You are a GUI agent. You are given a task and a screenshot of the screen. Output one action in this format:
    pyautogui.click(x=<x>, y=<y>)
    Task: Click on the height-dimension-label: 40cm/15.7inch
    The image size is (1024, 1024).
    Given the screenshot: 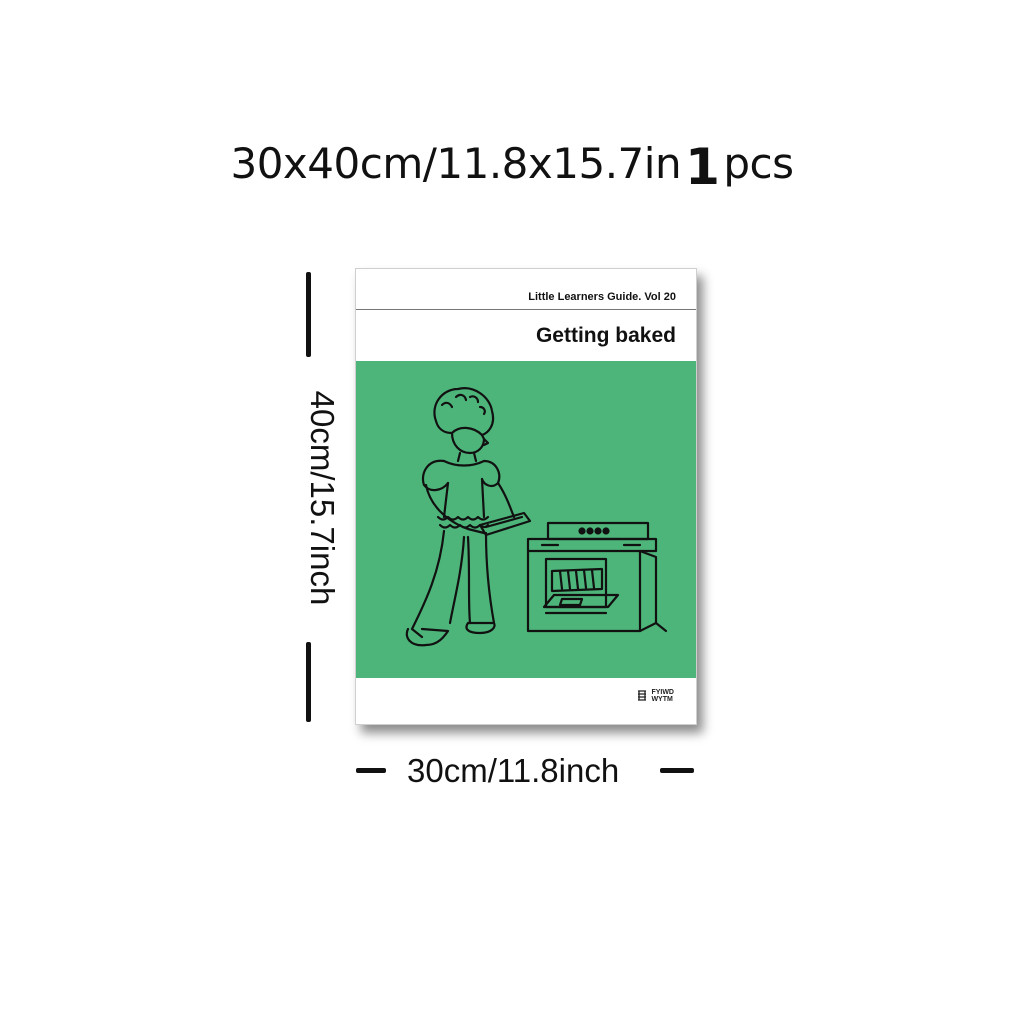 What is the action you would take?
    pyautogui.click(x=322, y=498)
    